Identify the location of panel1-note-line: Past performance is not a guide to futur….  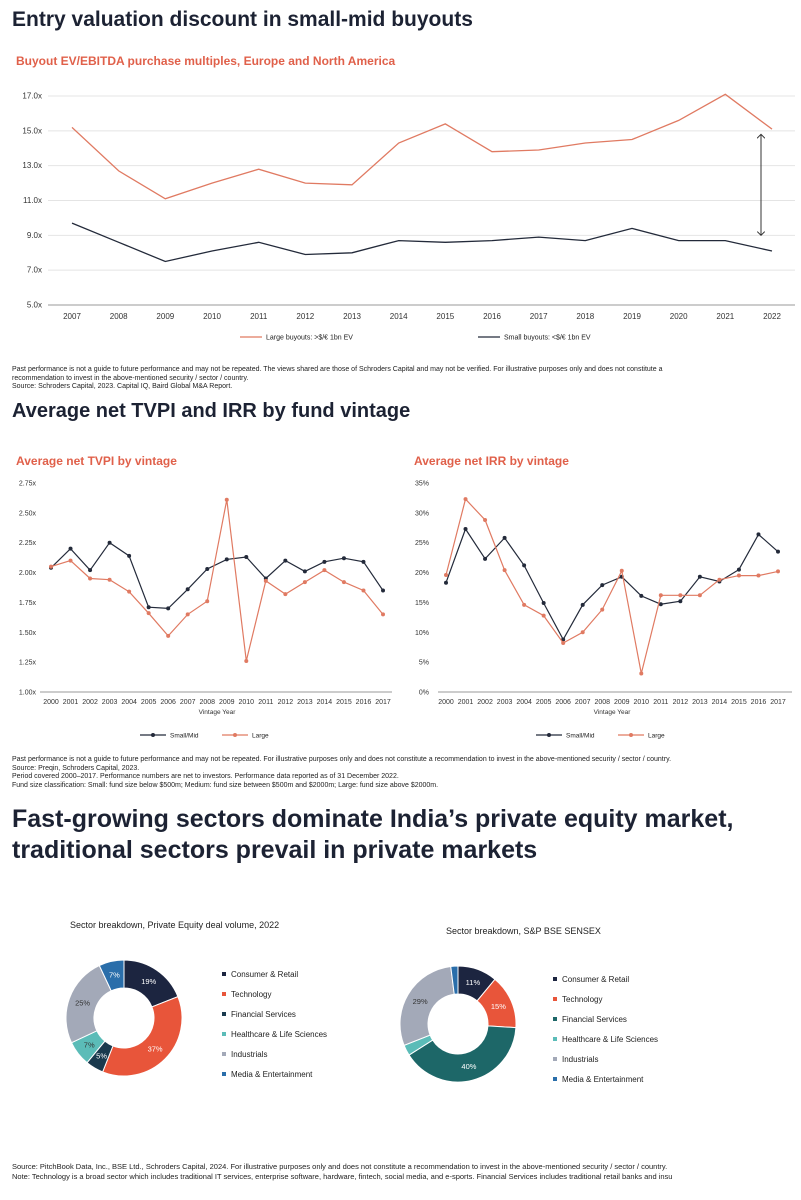
(337, 369).